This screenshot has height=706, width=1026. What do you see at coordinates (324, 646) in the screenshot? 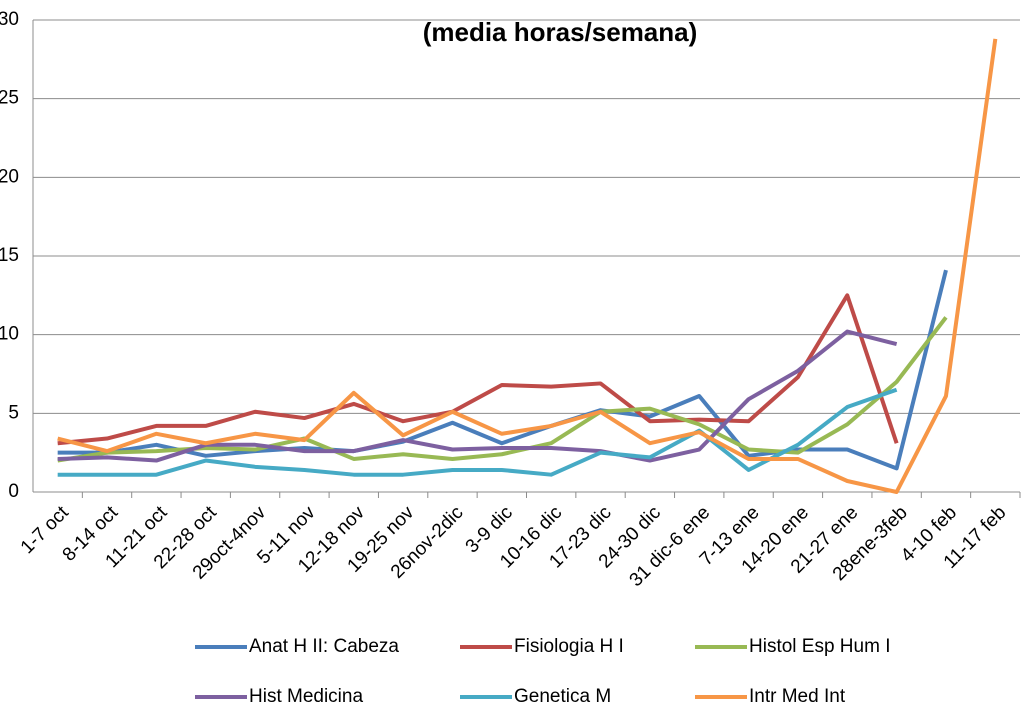
I see `legend-label: Anat H II: Cabeza` at bounding box center [324, 646].